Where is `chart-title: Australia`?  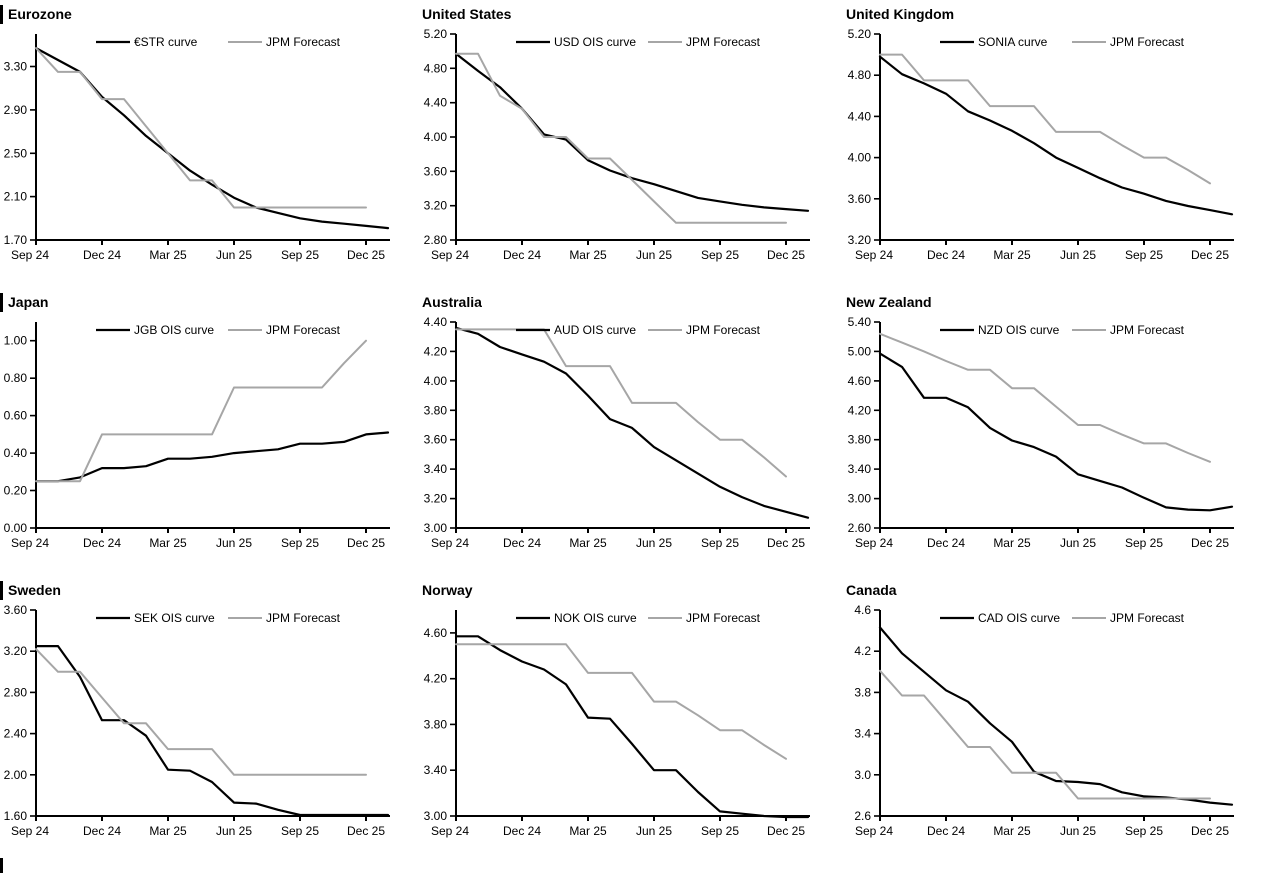
chart-title: Australia is located at coordinates (452, 302).